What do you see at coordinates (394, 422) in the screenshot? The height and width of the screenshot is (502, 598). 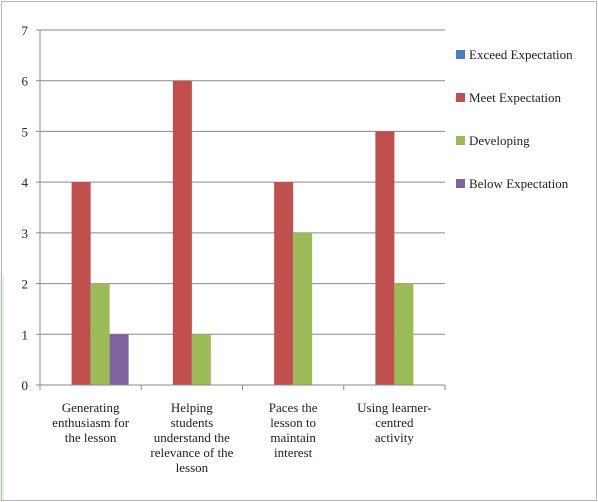 I see `x-tick-label: Using learner-centred activity` at bounding box center [394, 422].